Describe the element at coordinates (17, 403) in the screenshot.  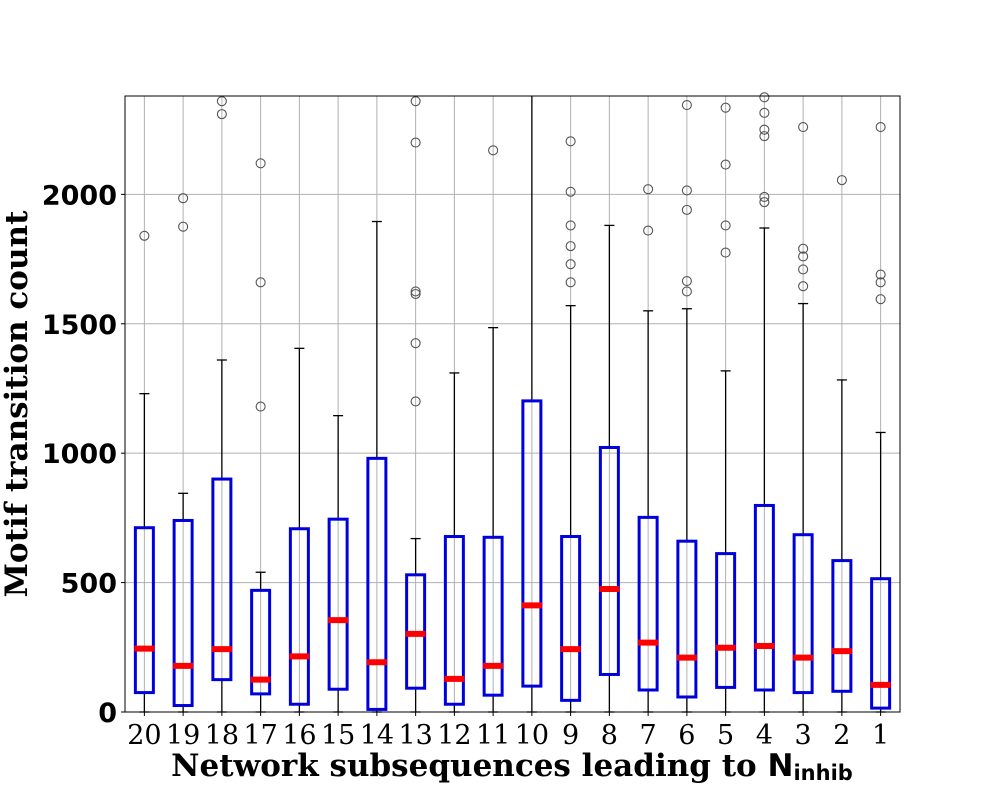
I see `y-axis-label: Motif transition count` at that location.